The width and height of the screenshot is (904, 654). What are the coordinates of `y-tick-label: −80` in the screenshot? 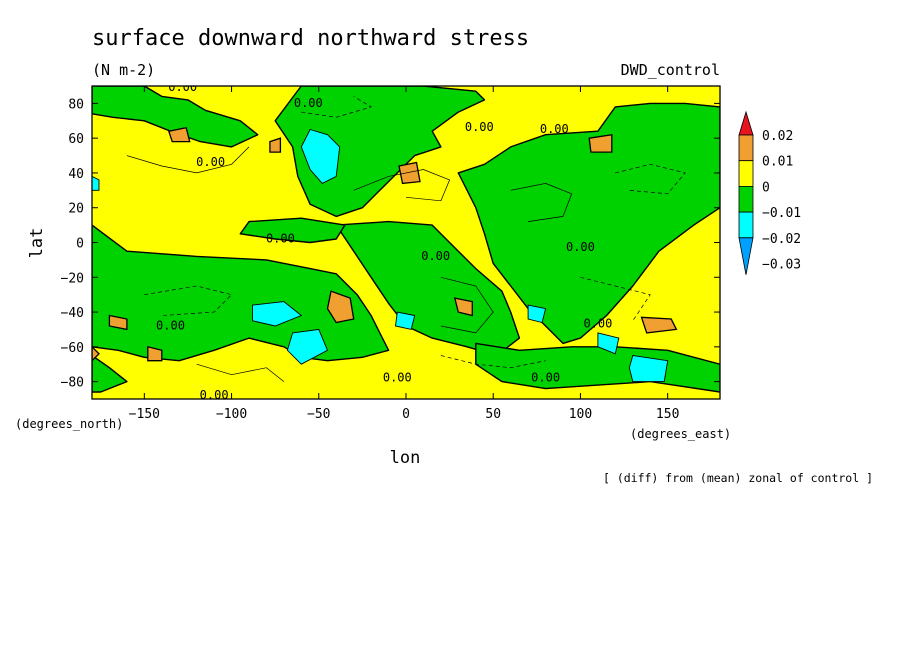 It's located at (72, 383).